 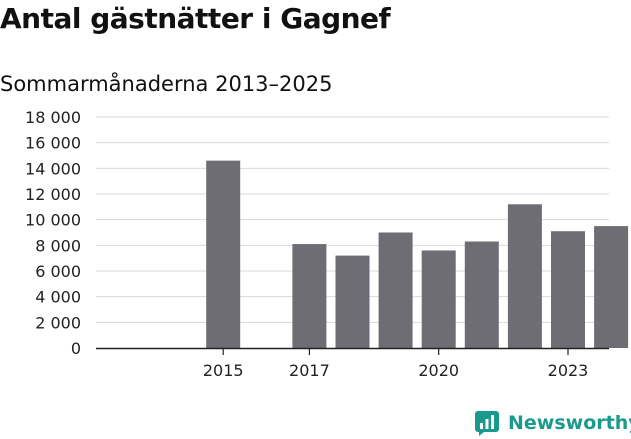 What do you see at coordinates (568, 370) in the screenshot?
I see `x-tick-label: 2023` at bounding box center [568, 370].